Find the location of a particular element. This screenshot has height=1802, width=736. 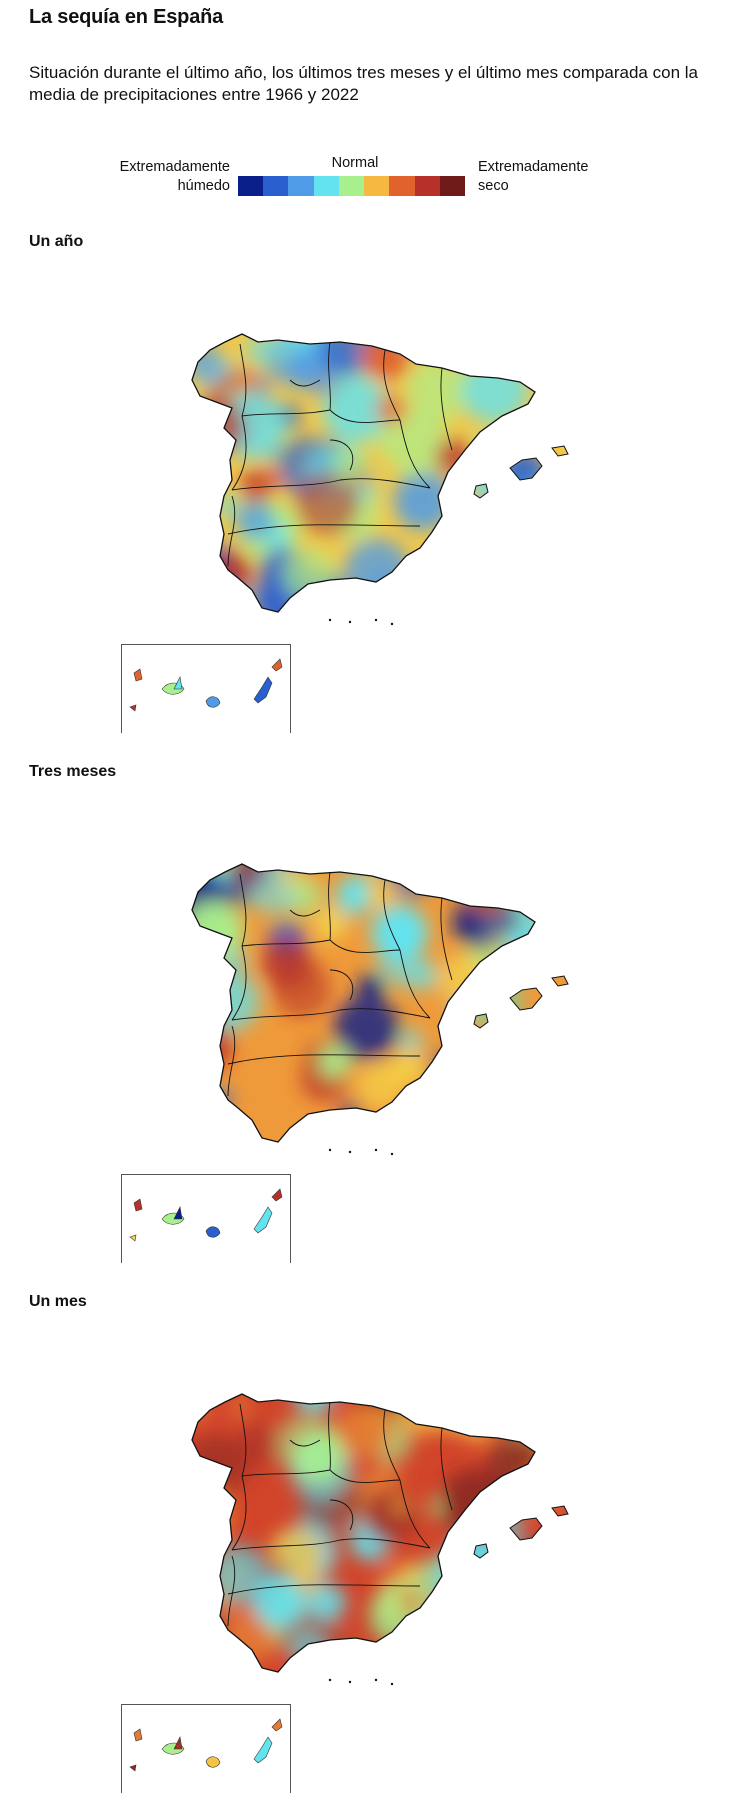

map-tres-meses is located at coordinates (380, 1009).